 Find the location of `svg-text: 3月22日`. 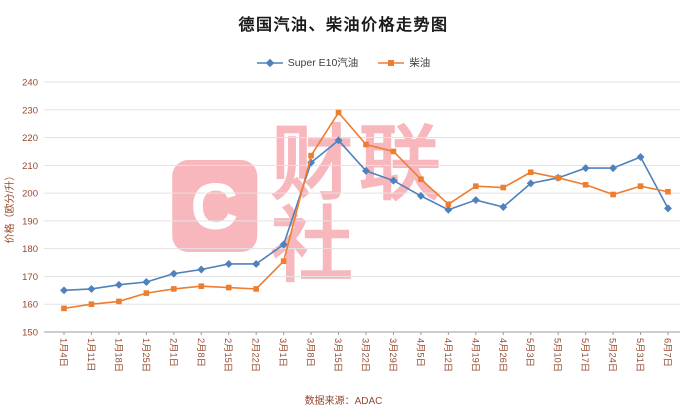

svg-text: 3月22日 is located at coordinates (366, 355).